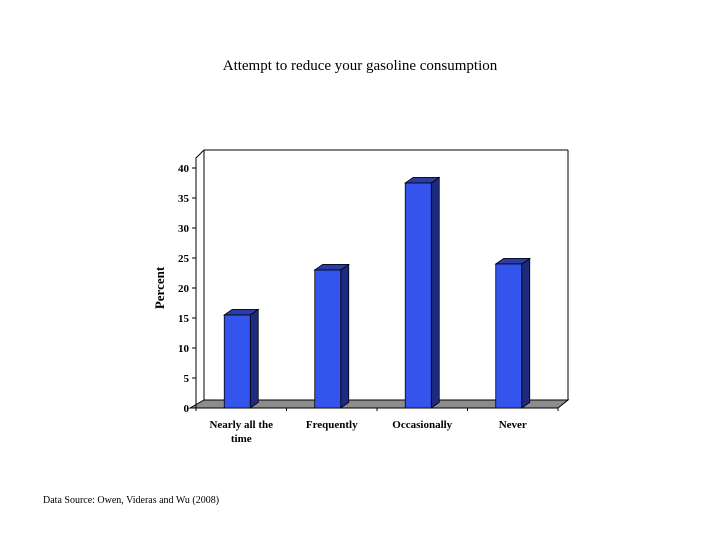 This screenshot has height=540, width=720. I want to click on x-category-label-line: Never, so click(513, 425).